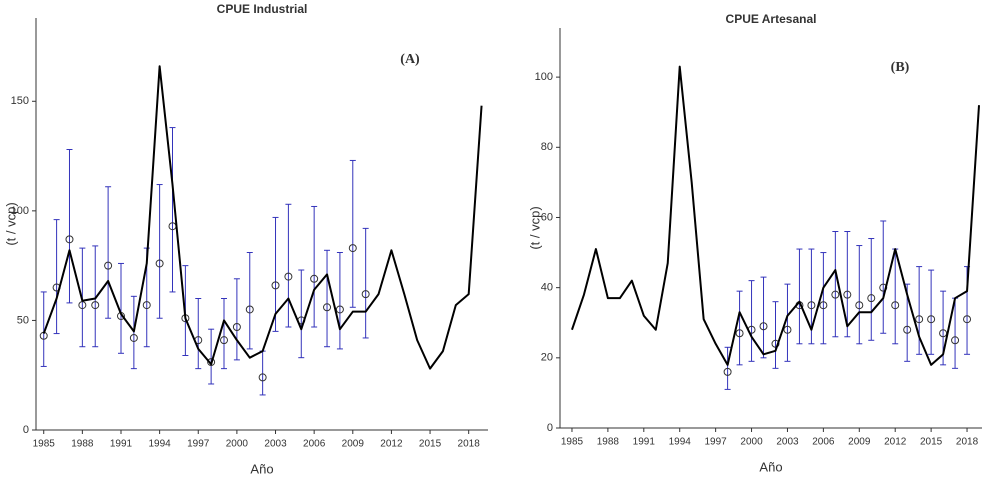 The width and height of the screenshot is (983, 481). Describe the element at coordinates (430, 444) in the screenshot. I see `x-tick-label: 2015` at that location.